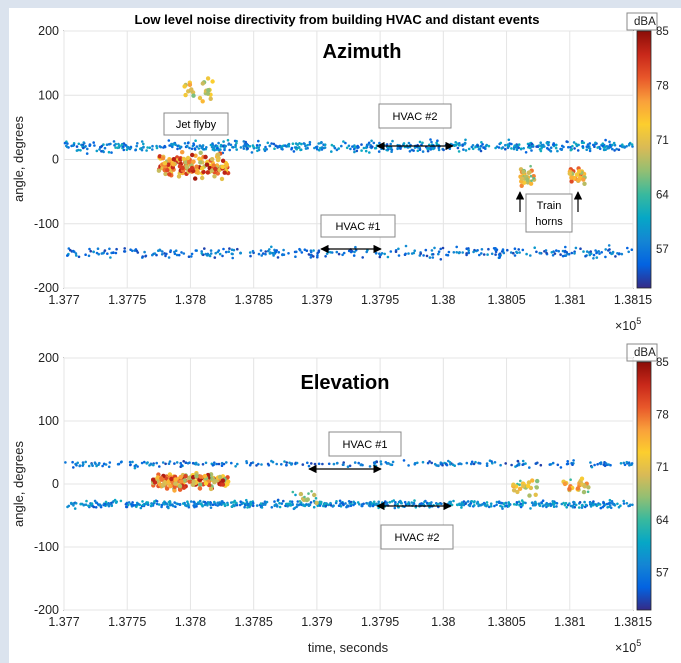 This screenshot has width=681, height=663. What do you see at coordinates (549, 222) in the screenshot?
I see `annotation-text: horns` at bounding box center [549, 222].